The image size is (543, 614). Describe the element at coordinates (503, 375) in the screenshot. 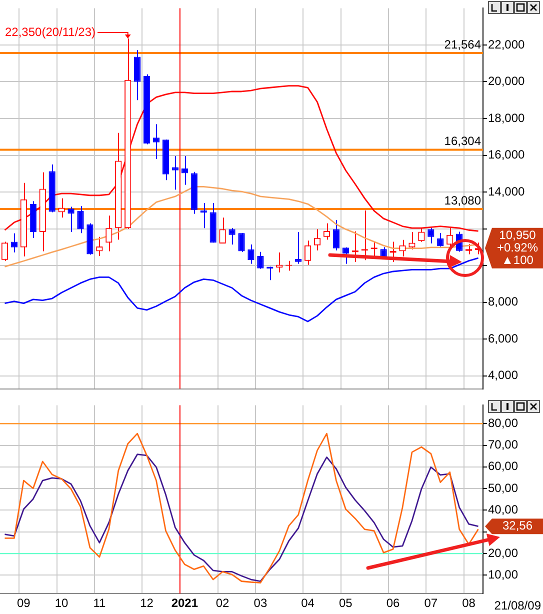

I see `y-tick-label: 4,000` at that location.